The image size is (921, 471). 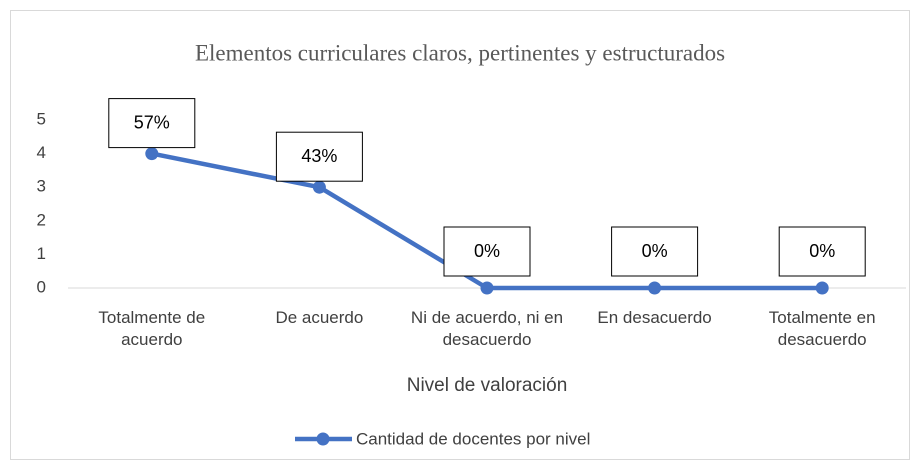 I want to click on y-tick-label: 3, so click(x=41, y=186).